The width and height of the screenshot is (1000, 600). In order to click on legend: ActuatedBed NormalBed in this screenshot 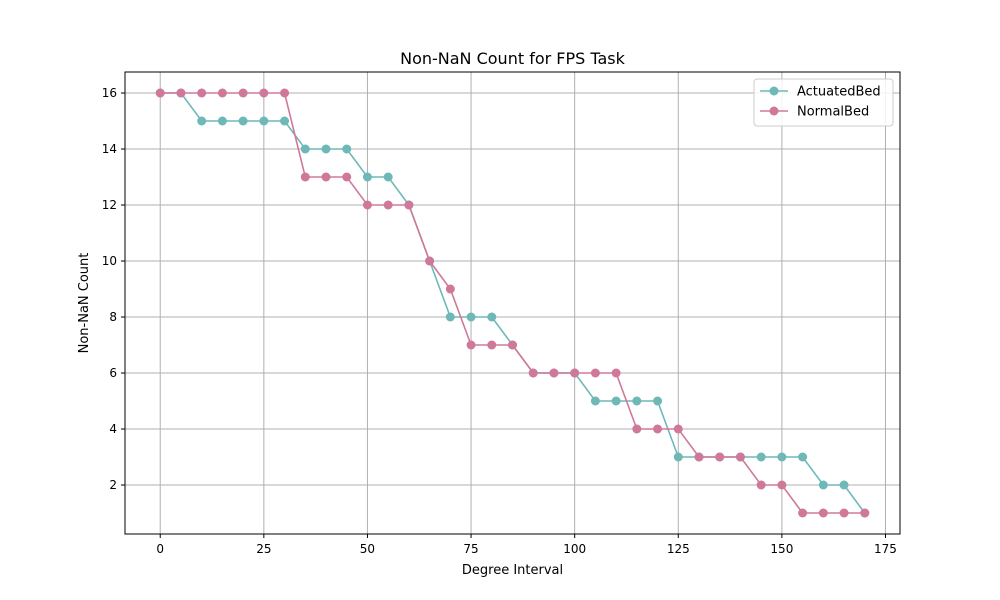, I will do `click(823, 102)`.